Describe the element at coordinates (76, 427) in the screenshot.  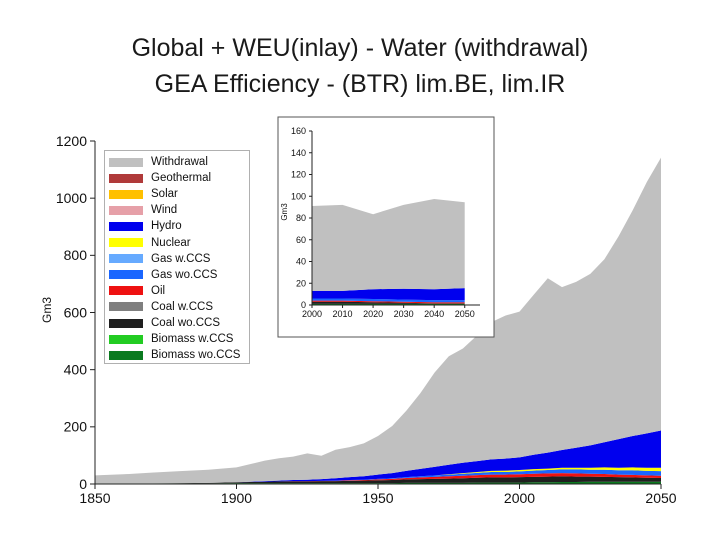
I see `main-y-tick-label: 200` at that location.